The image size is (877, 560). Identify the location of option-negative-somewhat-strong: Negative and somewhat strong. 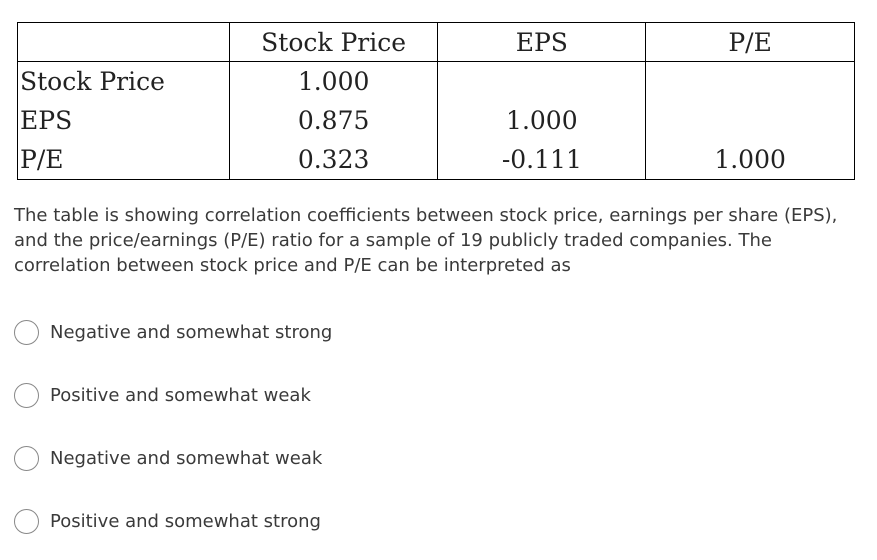
(173, 332).